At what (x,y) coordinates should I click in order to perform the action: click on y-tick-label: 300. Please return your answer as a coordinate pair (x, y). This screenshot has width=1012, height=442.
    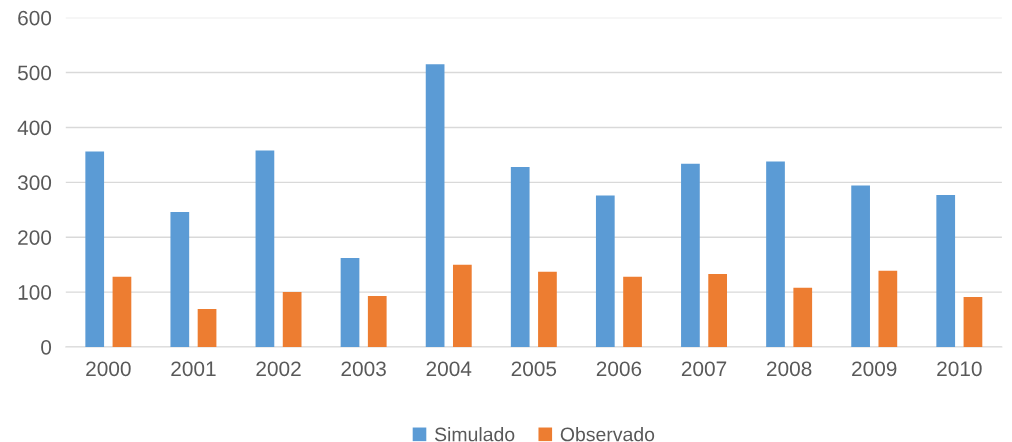
    Looking at the image, I should click on (34, 183).